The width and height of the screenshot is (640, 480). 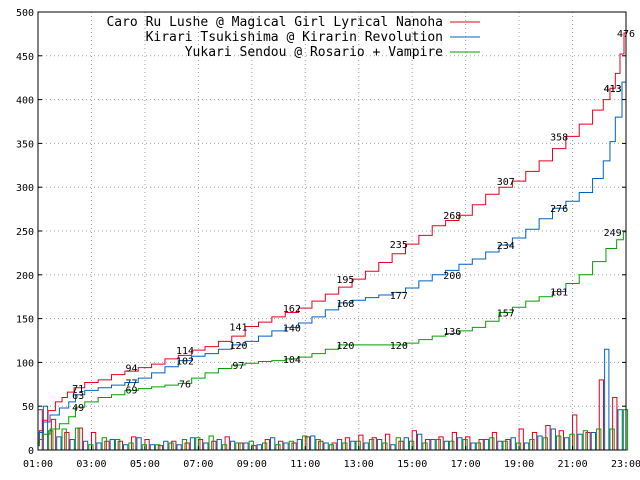 I want to click on data-label-series-2: 140, so click(x=292, y=328).